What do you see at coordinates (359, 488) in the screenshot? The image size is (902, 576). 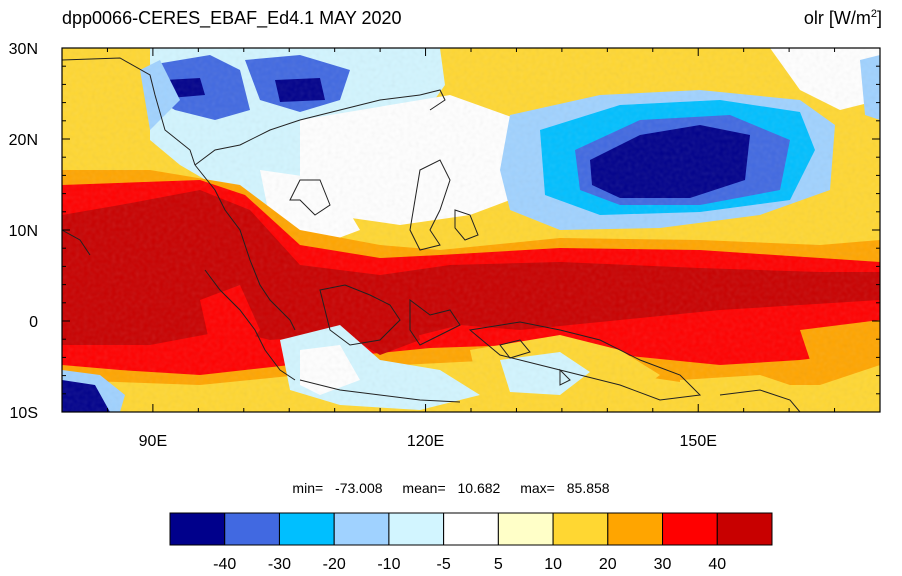 I see `min-value: -73.008` at bounding box center [359, 488].